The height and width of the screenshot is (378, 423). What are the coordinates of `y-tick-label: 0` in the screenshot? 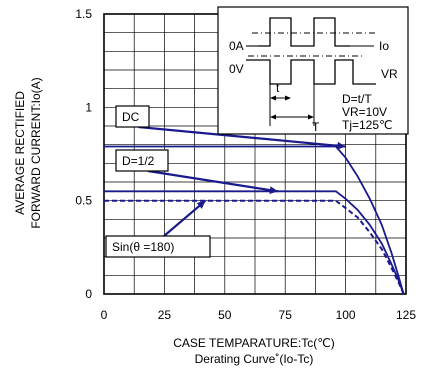 It's located at (88, 294).